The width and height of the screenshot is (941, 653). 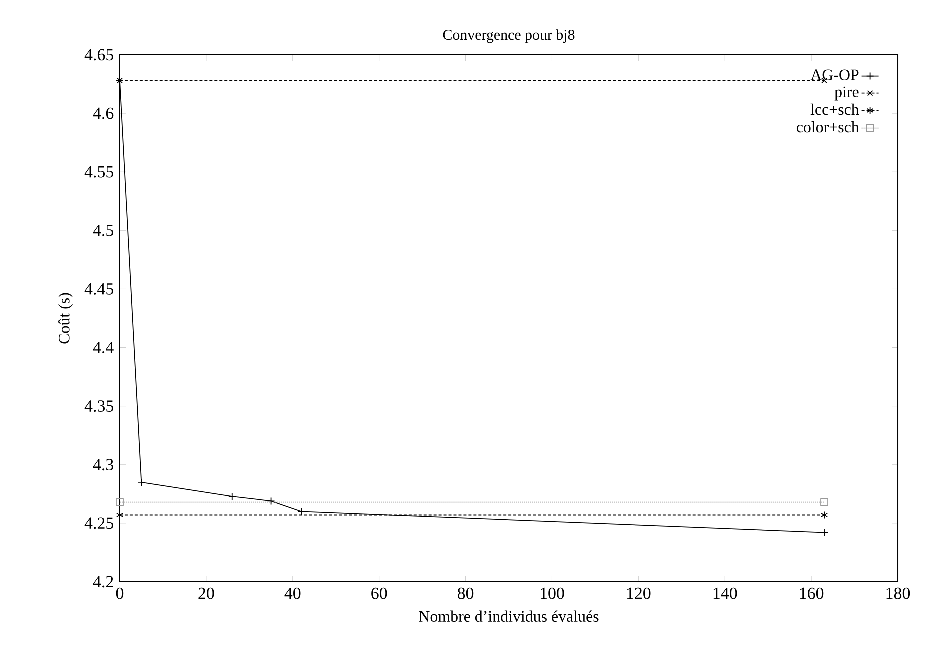 What do you see at coordinates (552, 594) in the screenshot?
I see `x-tick-label: 100` at bounding box center [552, 594].